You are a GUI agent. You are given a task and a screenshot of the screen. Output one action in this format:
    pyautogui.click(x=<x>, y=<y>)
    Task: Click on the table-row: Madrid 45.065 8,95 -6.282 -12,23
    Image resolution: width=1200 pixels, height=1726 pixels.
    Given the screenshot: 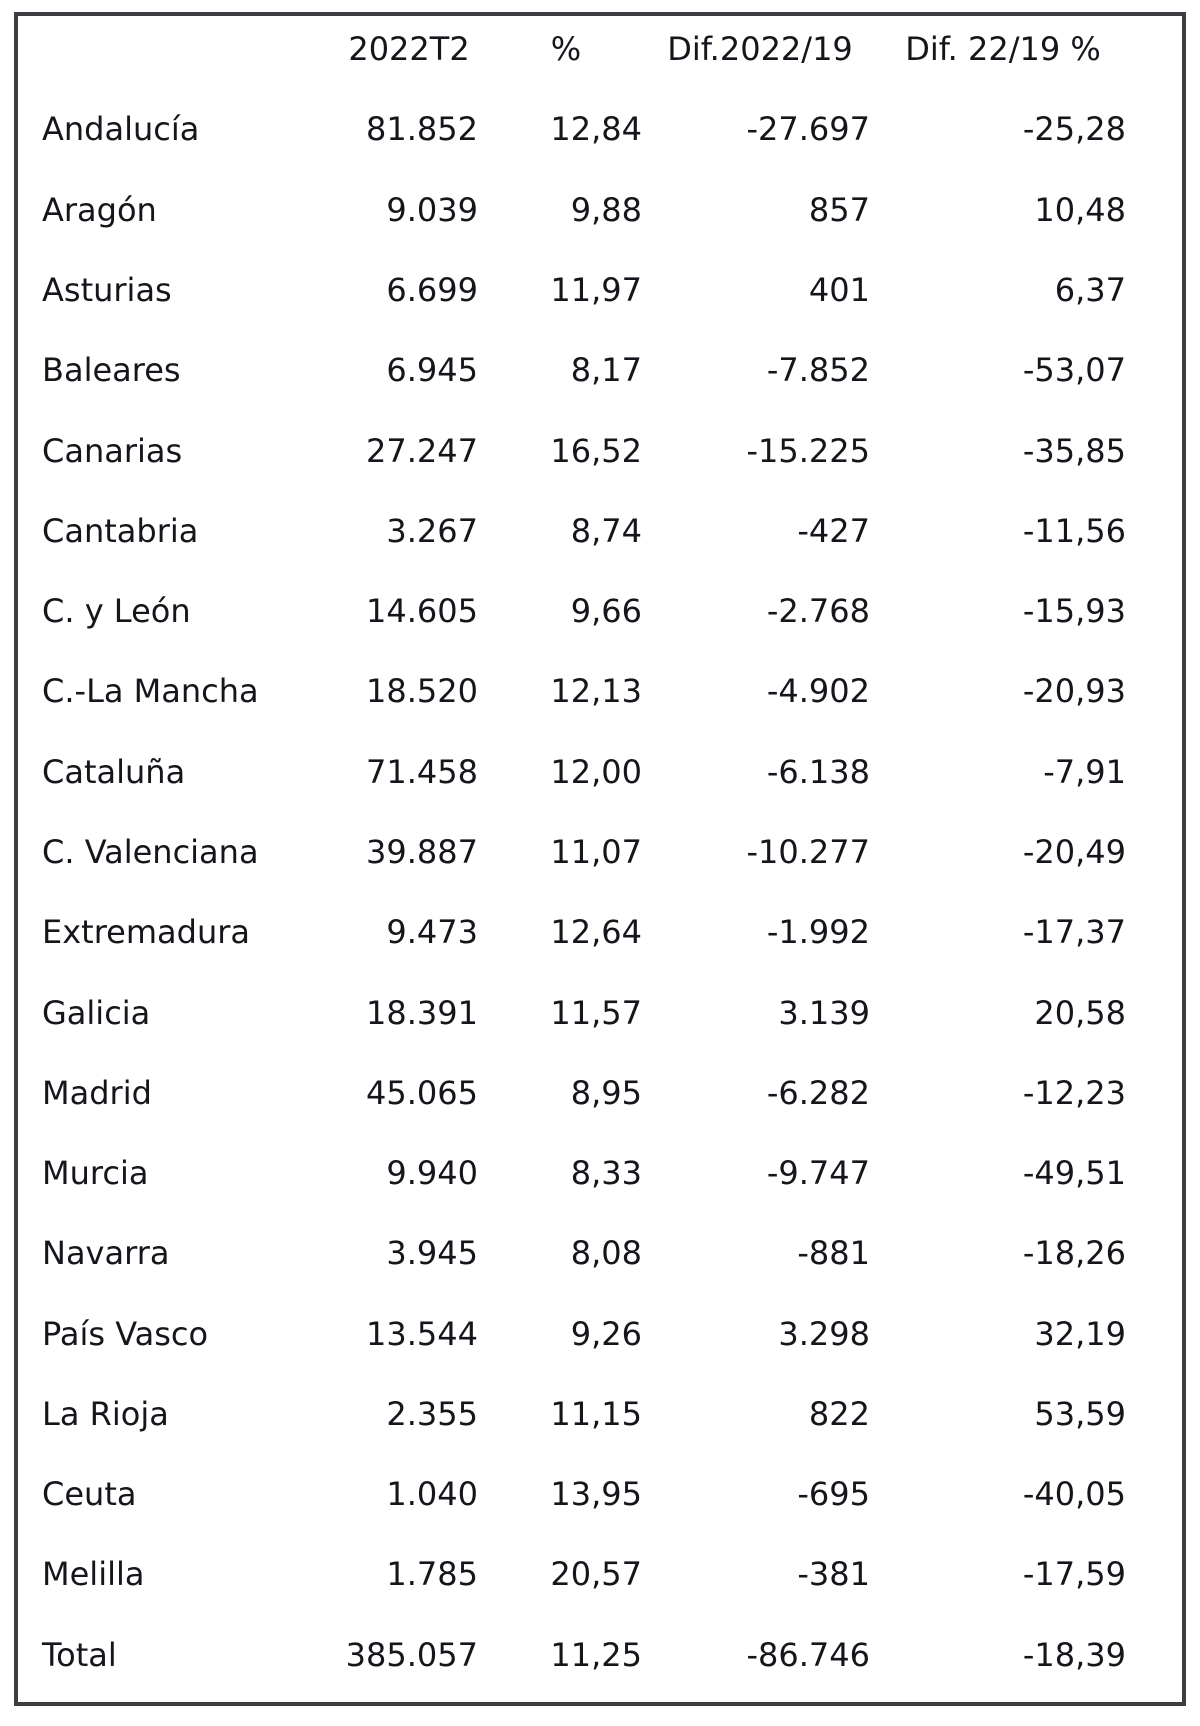 What is the action you would take?
    pyautogui.click(x=600, y=1100)
    